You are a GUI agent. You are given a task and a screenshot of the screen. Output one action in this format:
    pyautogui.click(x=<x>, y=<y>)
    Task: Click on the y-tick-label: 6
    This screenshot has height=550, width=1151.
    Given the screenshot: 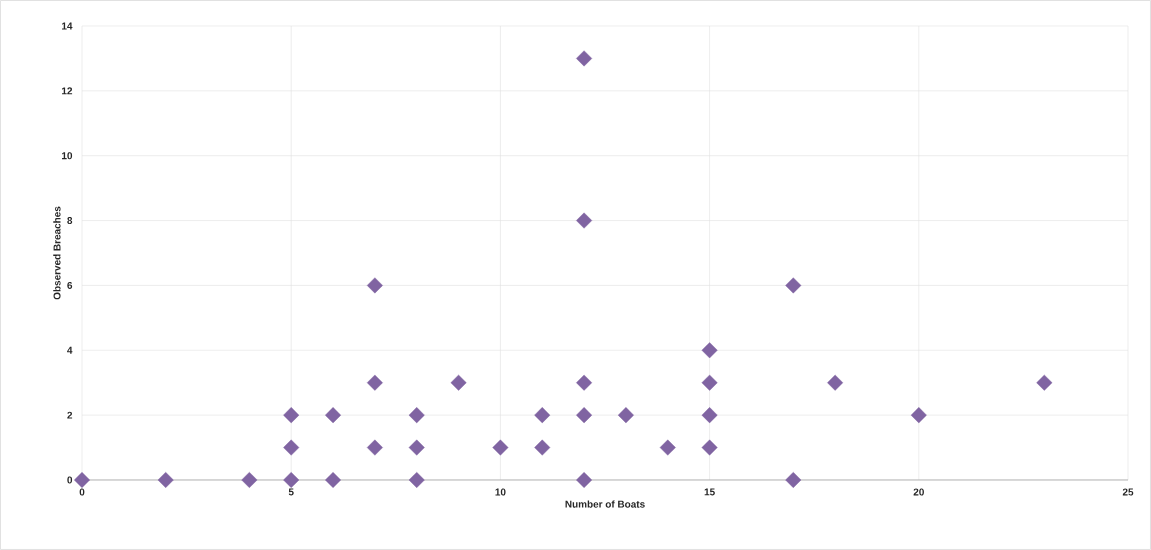 What is the action you would take?
    pyautogui.click(x=70, y=285)
    